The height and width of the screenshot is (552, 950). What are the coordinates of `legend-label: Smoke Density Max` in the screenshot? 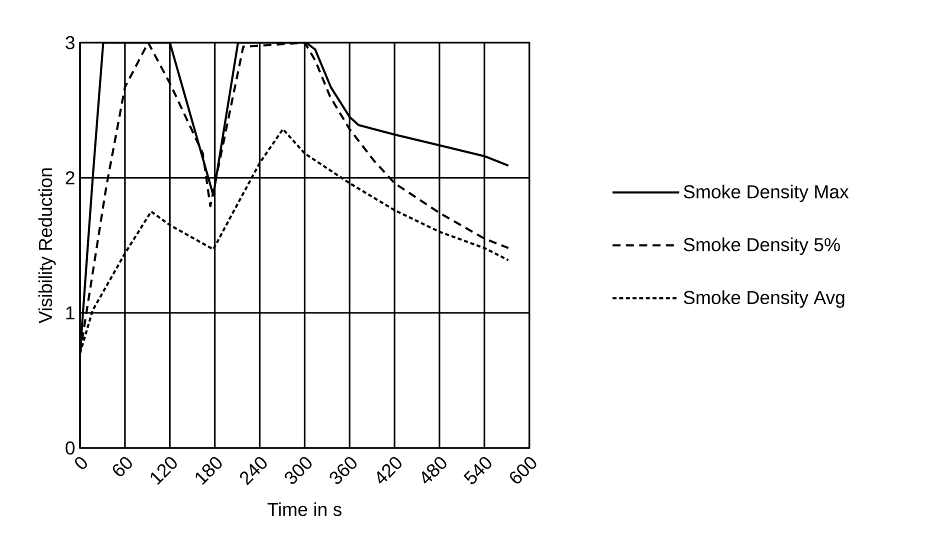 It's located at (766, 193).